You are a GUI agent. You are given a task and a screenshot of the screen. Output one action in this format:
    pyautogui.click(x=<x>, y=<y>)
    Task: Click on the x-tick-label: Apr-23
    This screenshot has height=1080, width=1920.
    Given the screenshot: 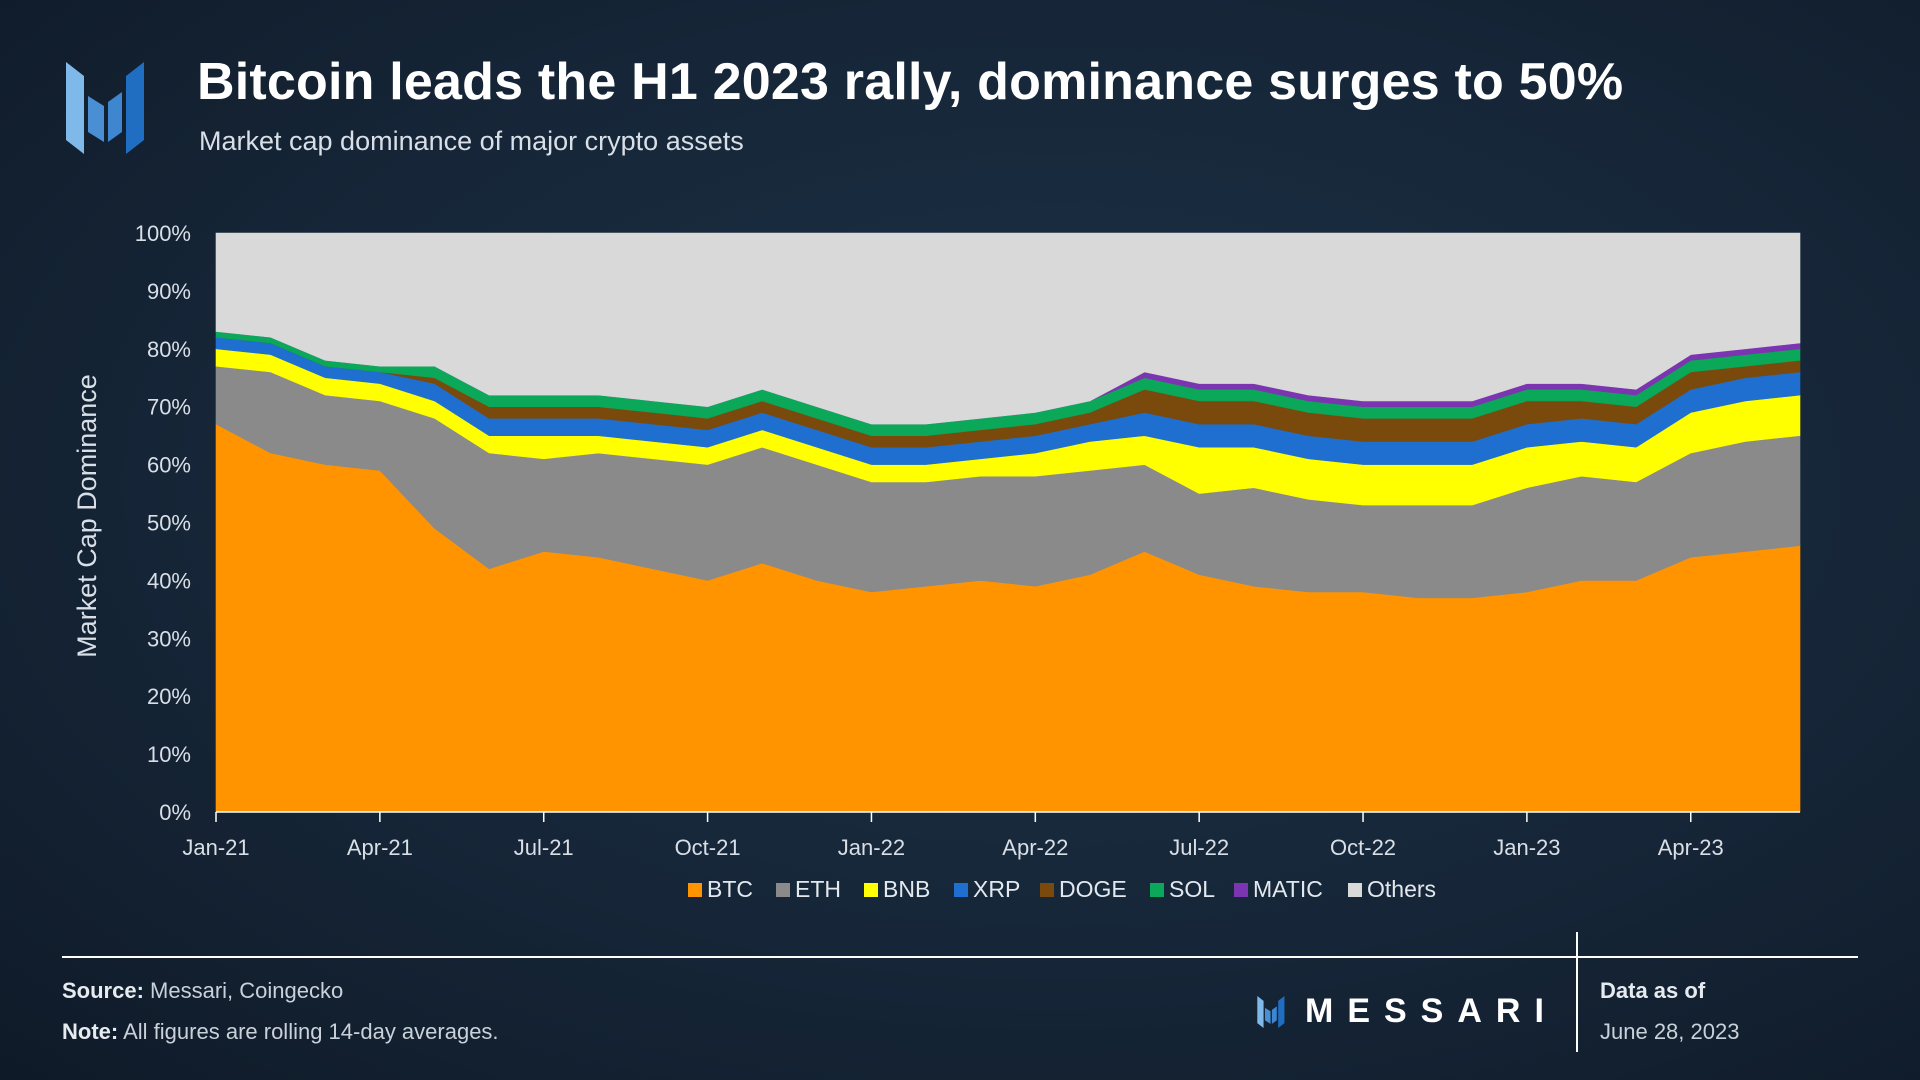 What is the action you would take?
    pyautogui.click(x=1691, y=847)
    